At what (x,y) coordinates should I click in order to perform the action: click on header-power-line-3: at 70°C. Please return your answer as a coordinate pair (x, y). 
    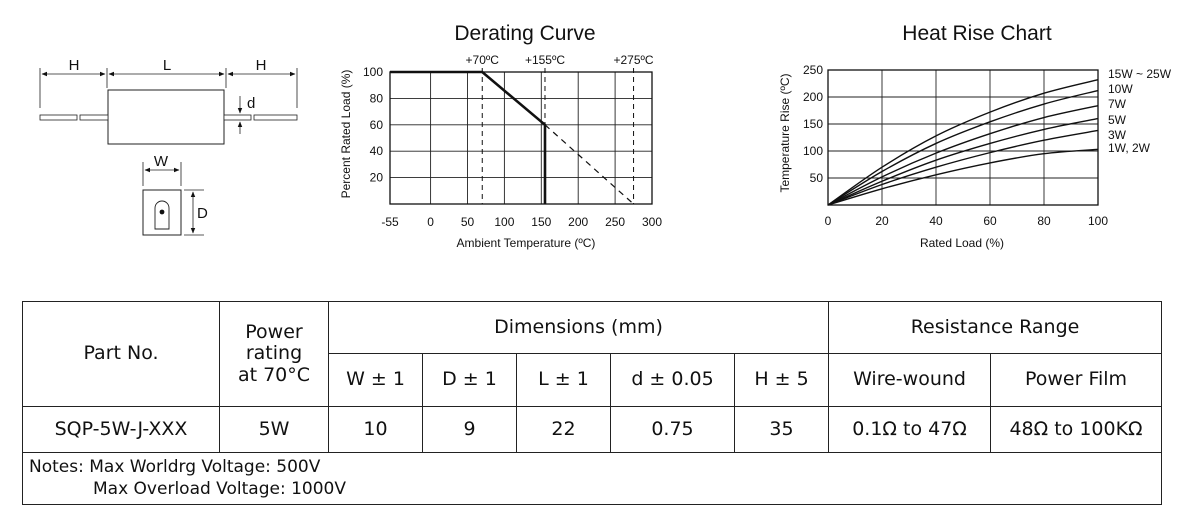
    Looking at the image, I should click on (274, 374).